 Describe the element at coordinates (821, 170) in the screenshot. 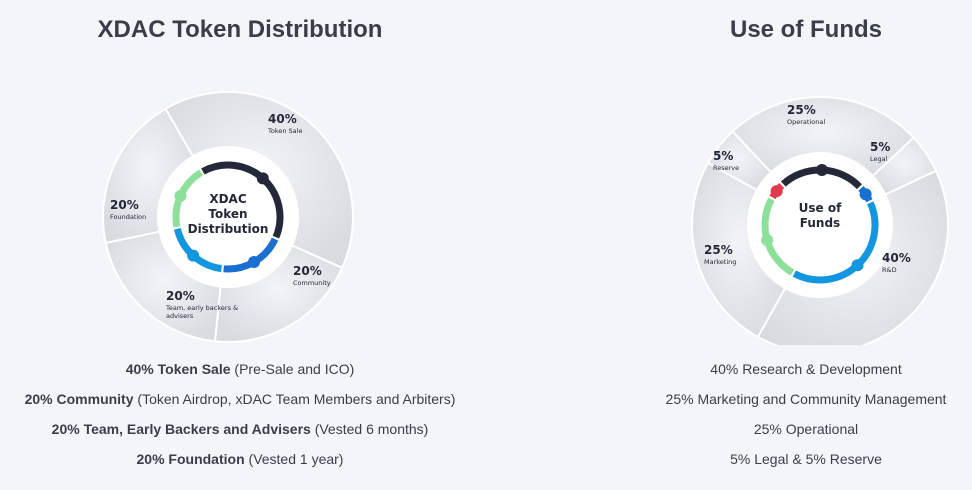

I see `arc-marker-operational` at that location.